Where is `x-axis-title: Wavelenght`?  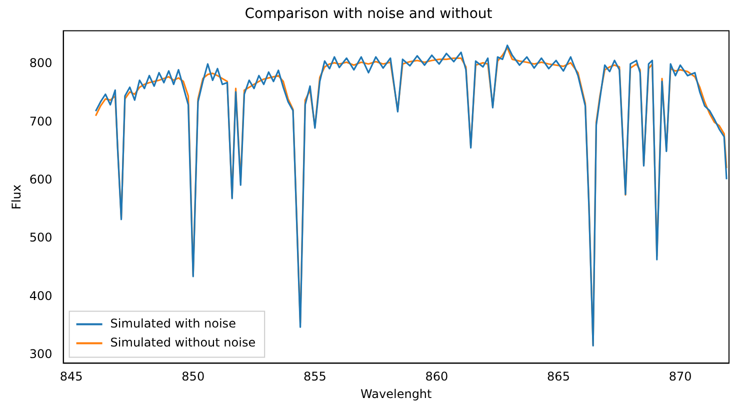 x-axis-title: Wavelenght is located at coordinates (396, 393).